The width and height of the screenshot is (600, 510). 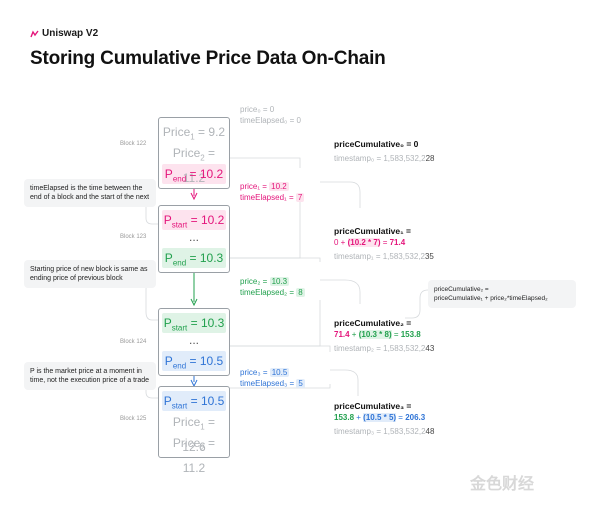 I want to click on p-end-cell: Pend = 10.3, so click(x=194, y=258).